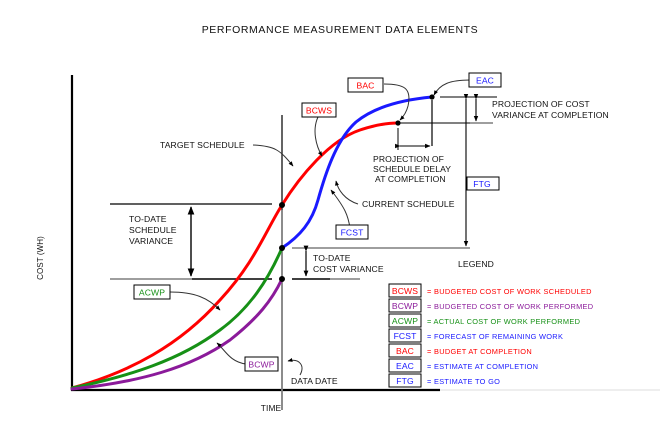 The width and height of the screenshot is (662, 428). I want to click on schedule-delay-label-3: AT COMPLETION, so click(410, 179).